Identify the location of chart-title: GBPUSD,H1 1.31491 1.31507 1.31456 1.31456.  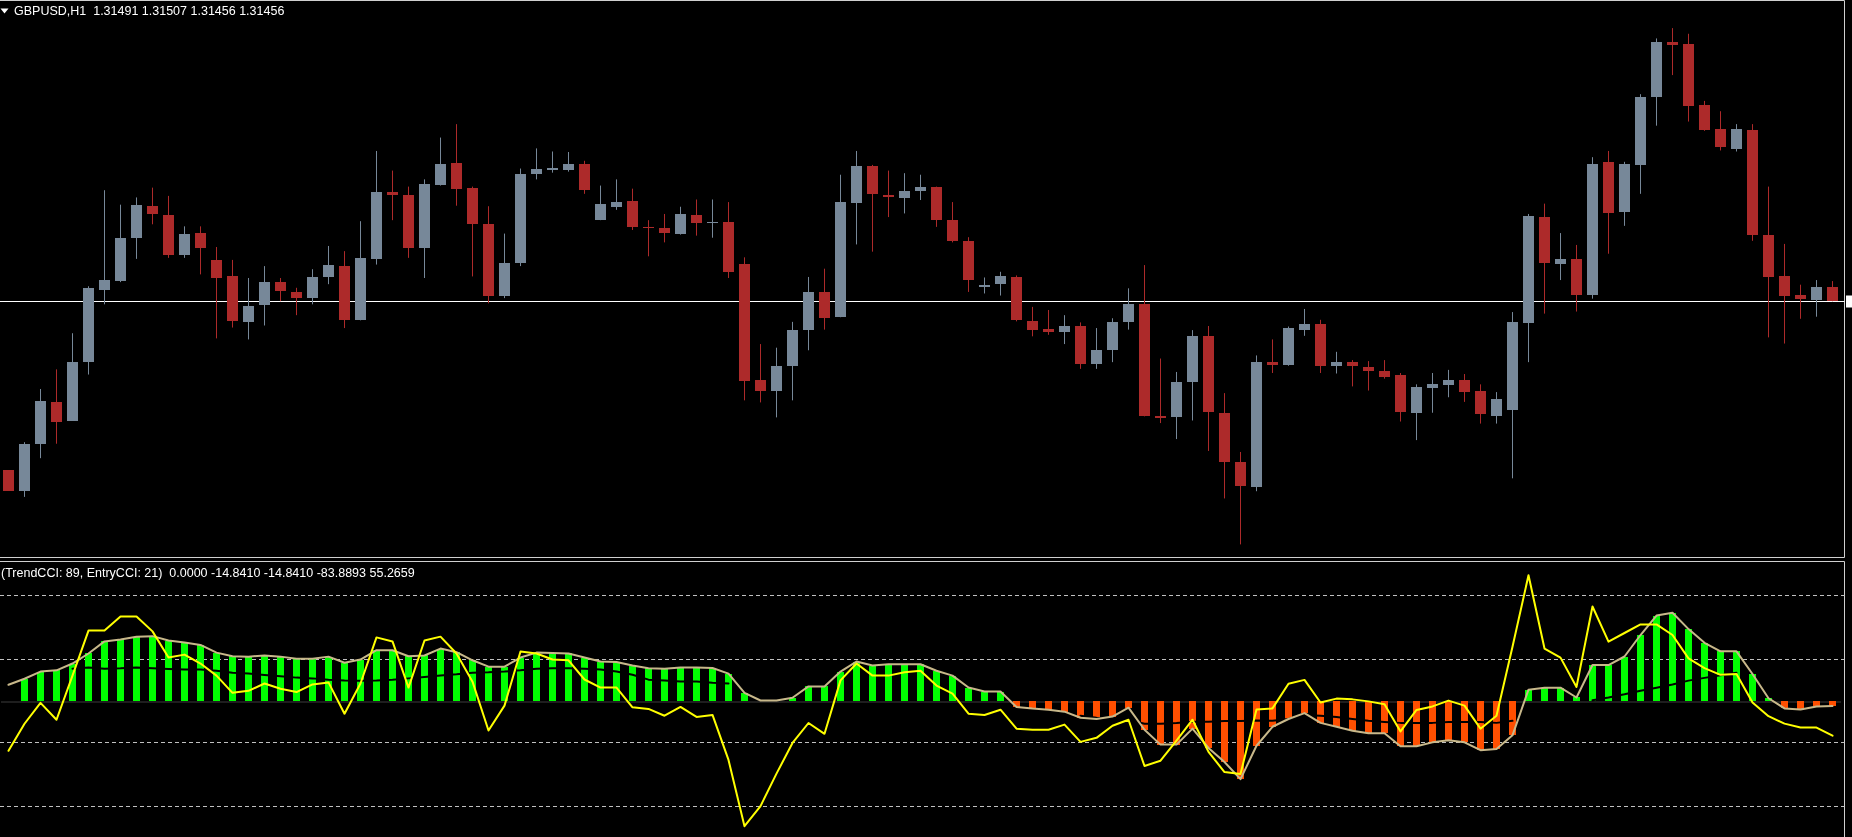
(149, 11).